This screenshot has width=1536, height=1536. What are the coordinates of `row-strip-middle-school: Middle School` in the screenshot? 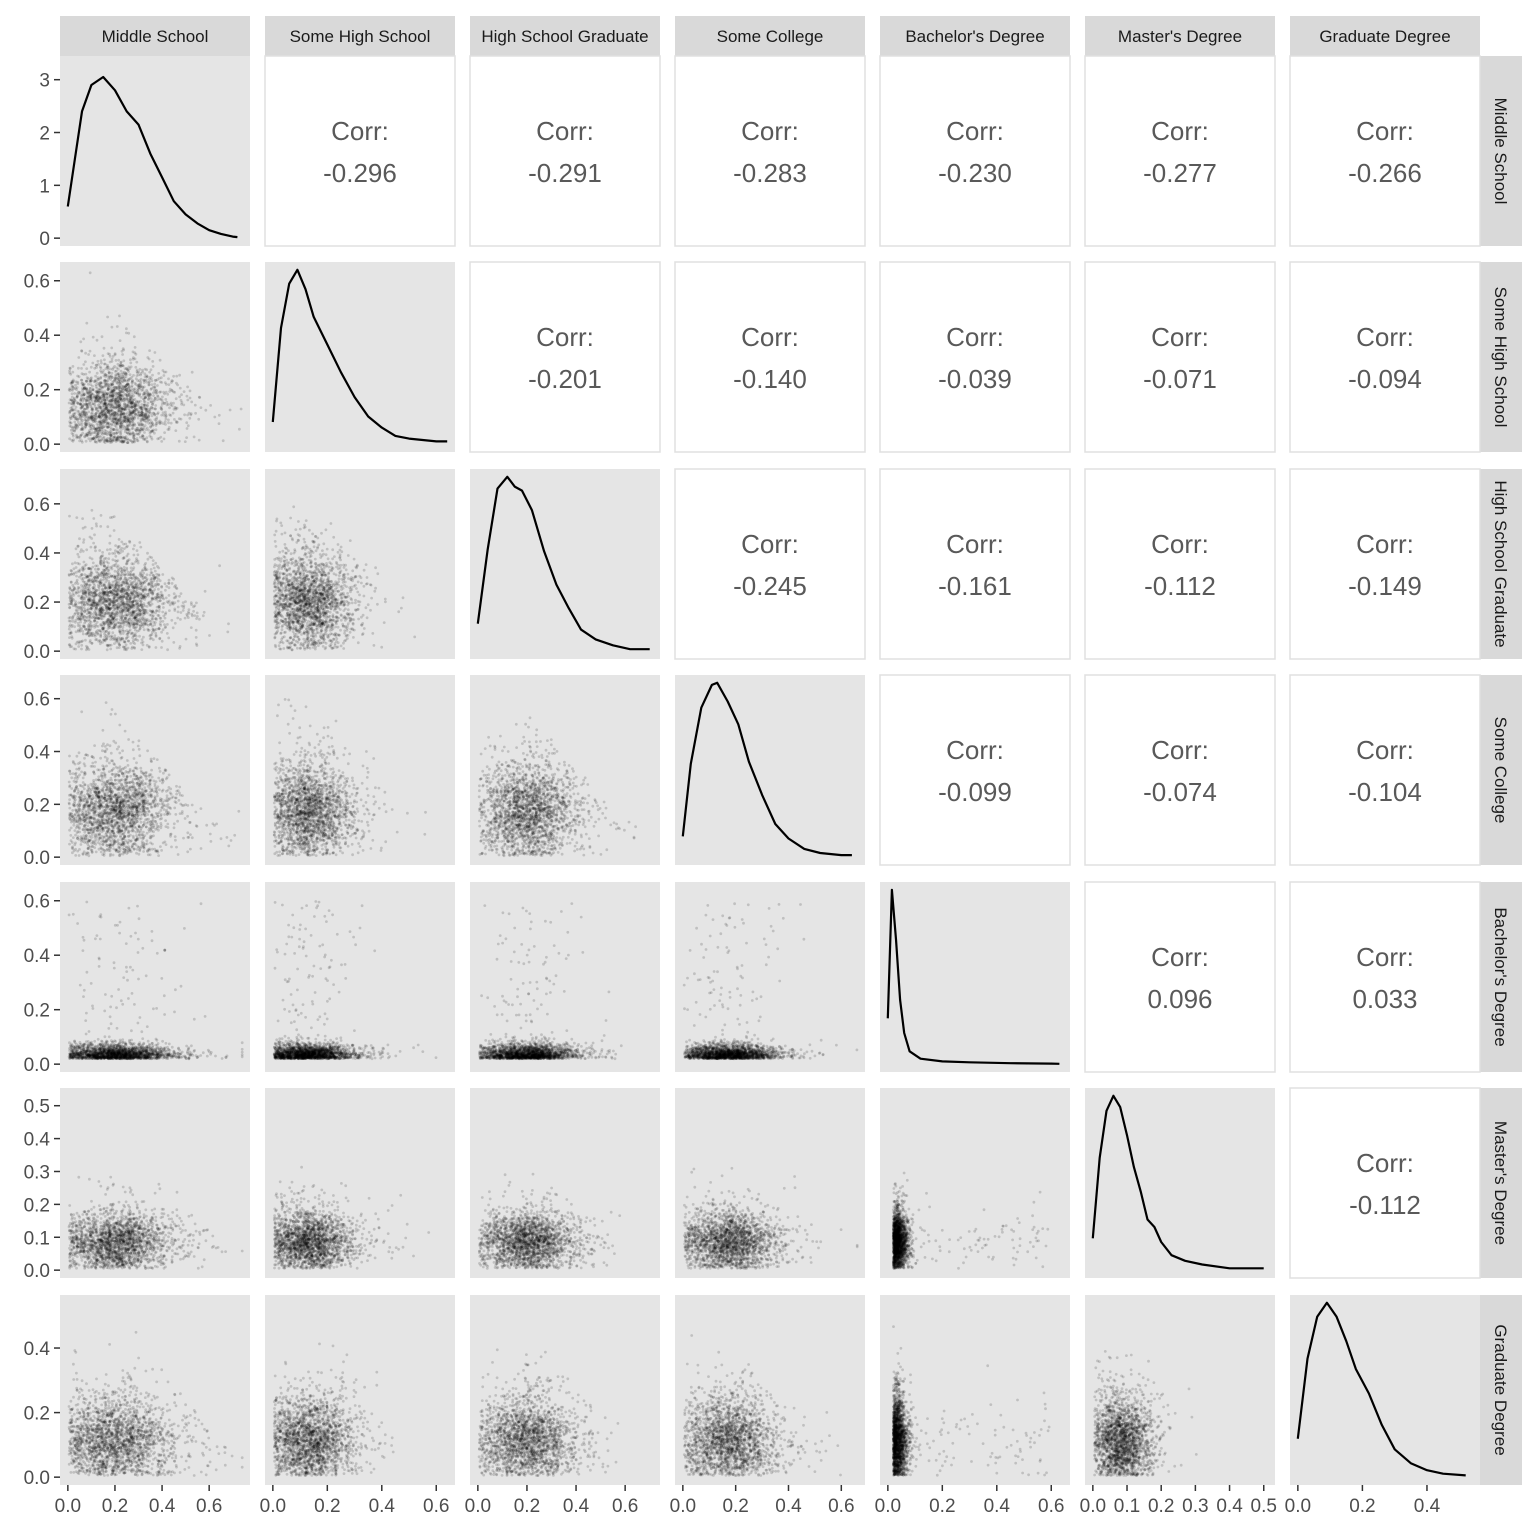 It's located at (1501, 151).